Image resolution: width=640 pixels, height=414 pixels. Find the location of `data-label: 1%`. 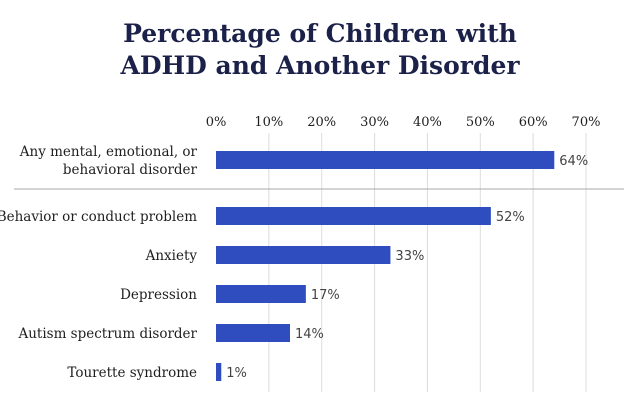

data-label: 1% is located at coordinates (236, 373).